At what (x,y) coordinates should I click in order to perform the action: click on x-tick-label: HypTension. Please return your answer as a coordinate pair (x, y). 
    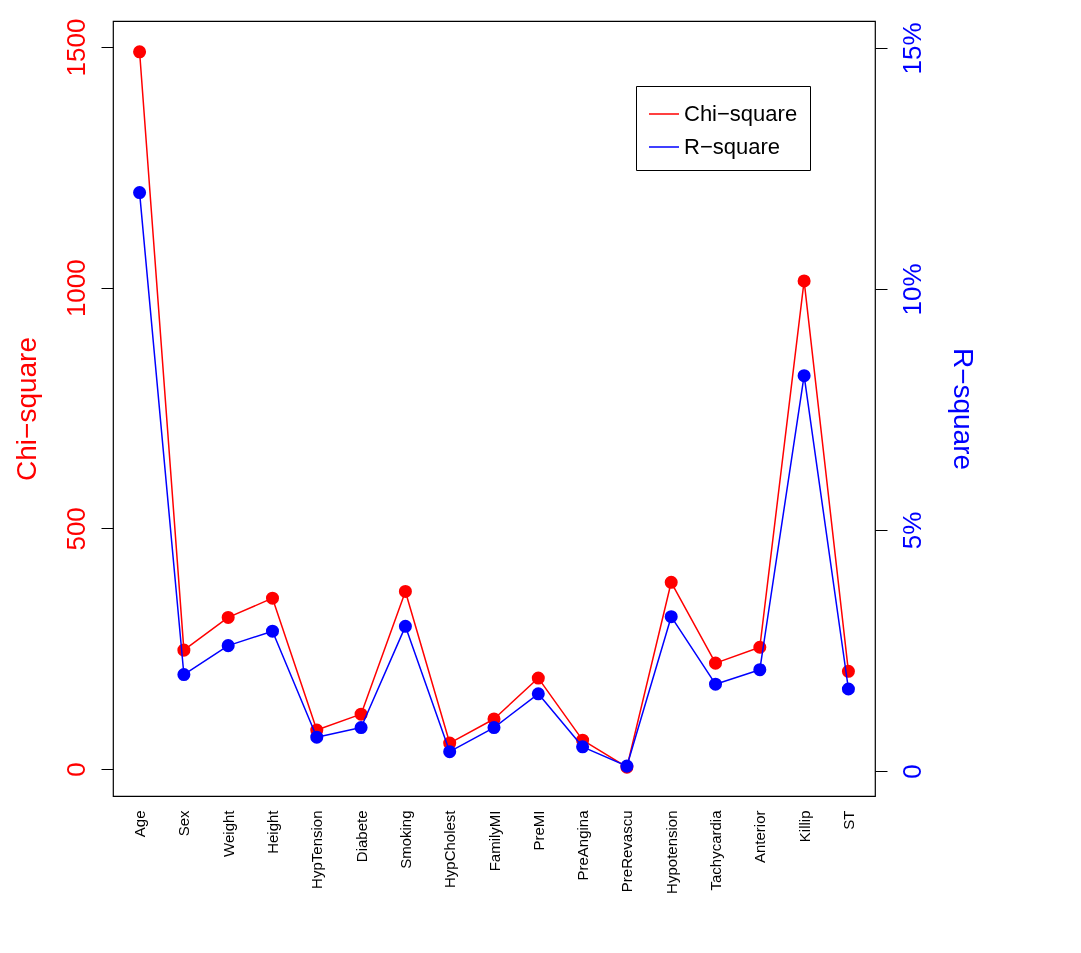
    Looking at the image, I should click on (317, 849).